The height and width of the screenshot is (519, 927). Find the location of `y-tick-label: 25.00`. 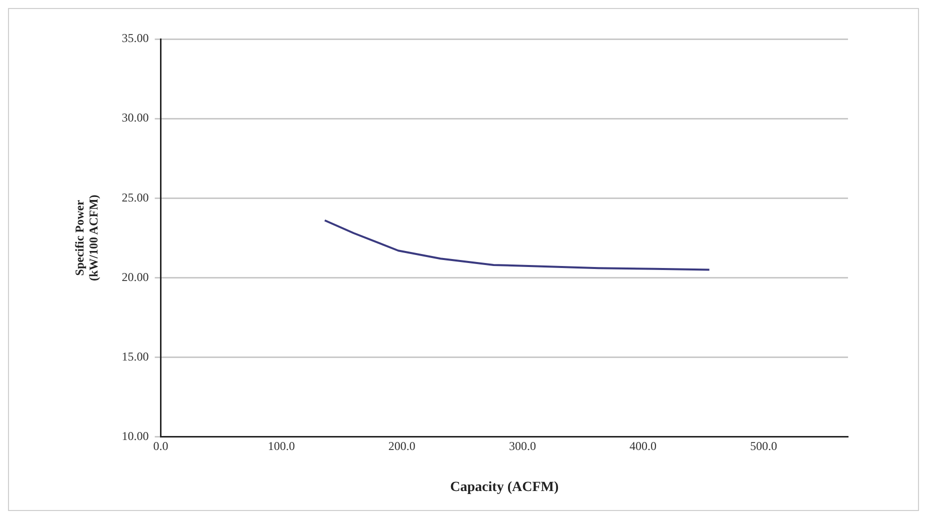

y-tick-label: 25.00 is located at coordinates (135, 197).